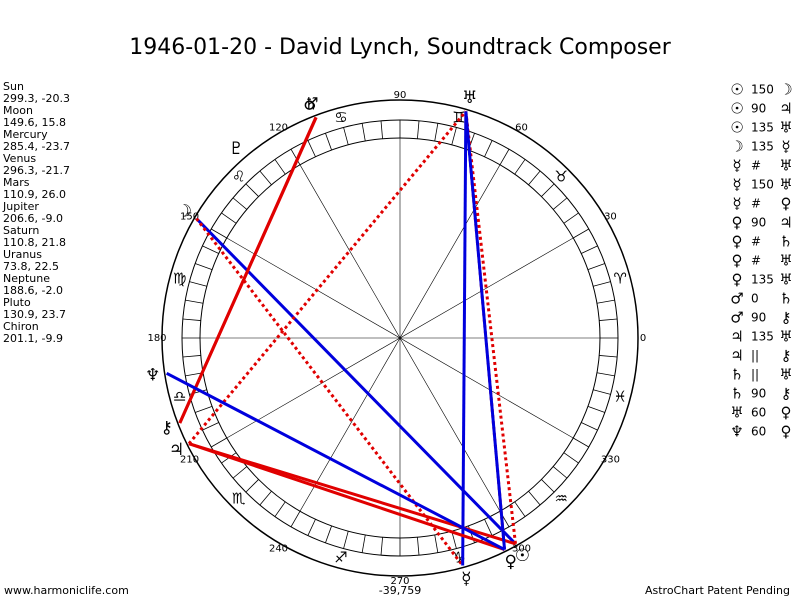  Describe the element at coordinates (34, 194) in the screenshot. I see `planet-position: 110.9, 26.0` at that location.